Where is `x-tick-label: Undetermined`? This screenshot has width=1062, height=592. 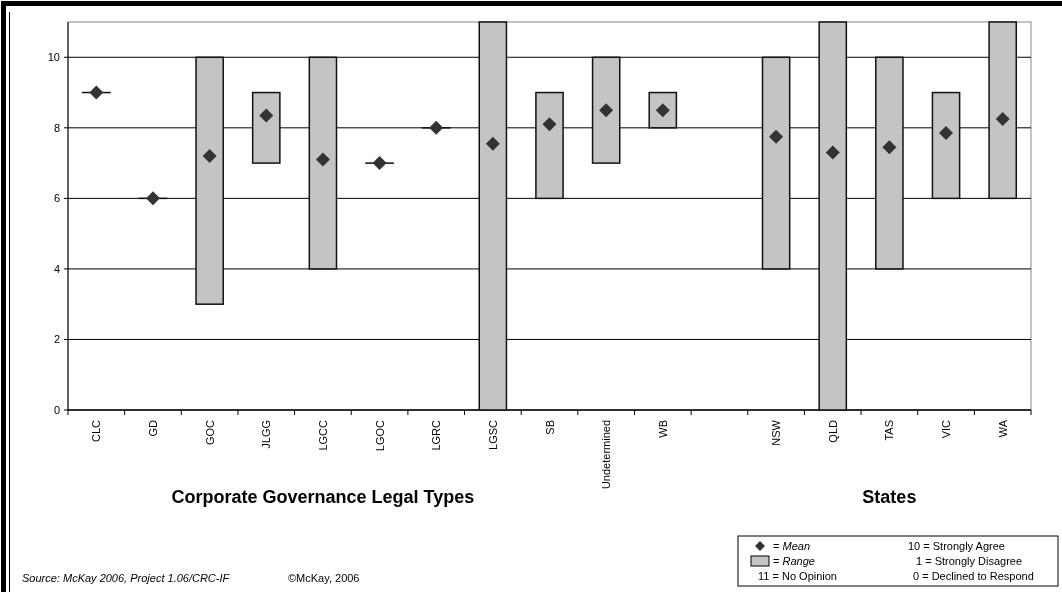 x-tick-label: Undetermined is located at coordinates (606, 455).